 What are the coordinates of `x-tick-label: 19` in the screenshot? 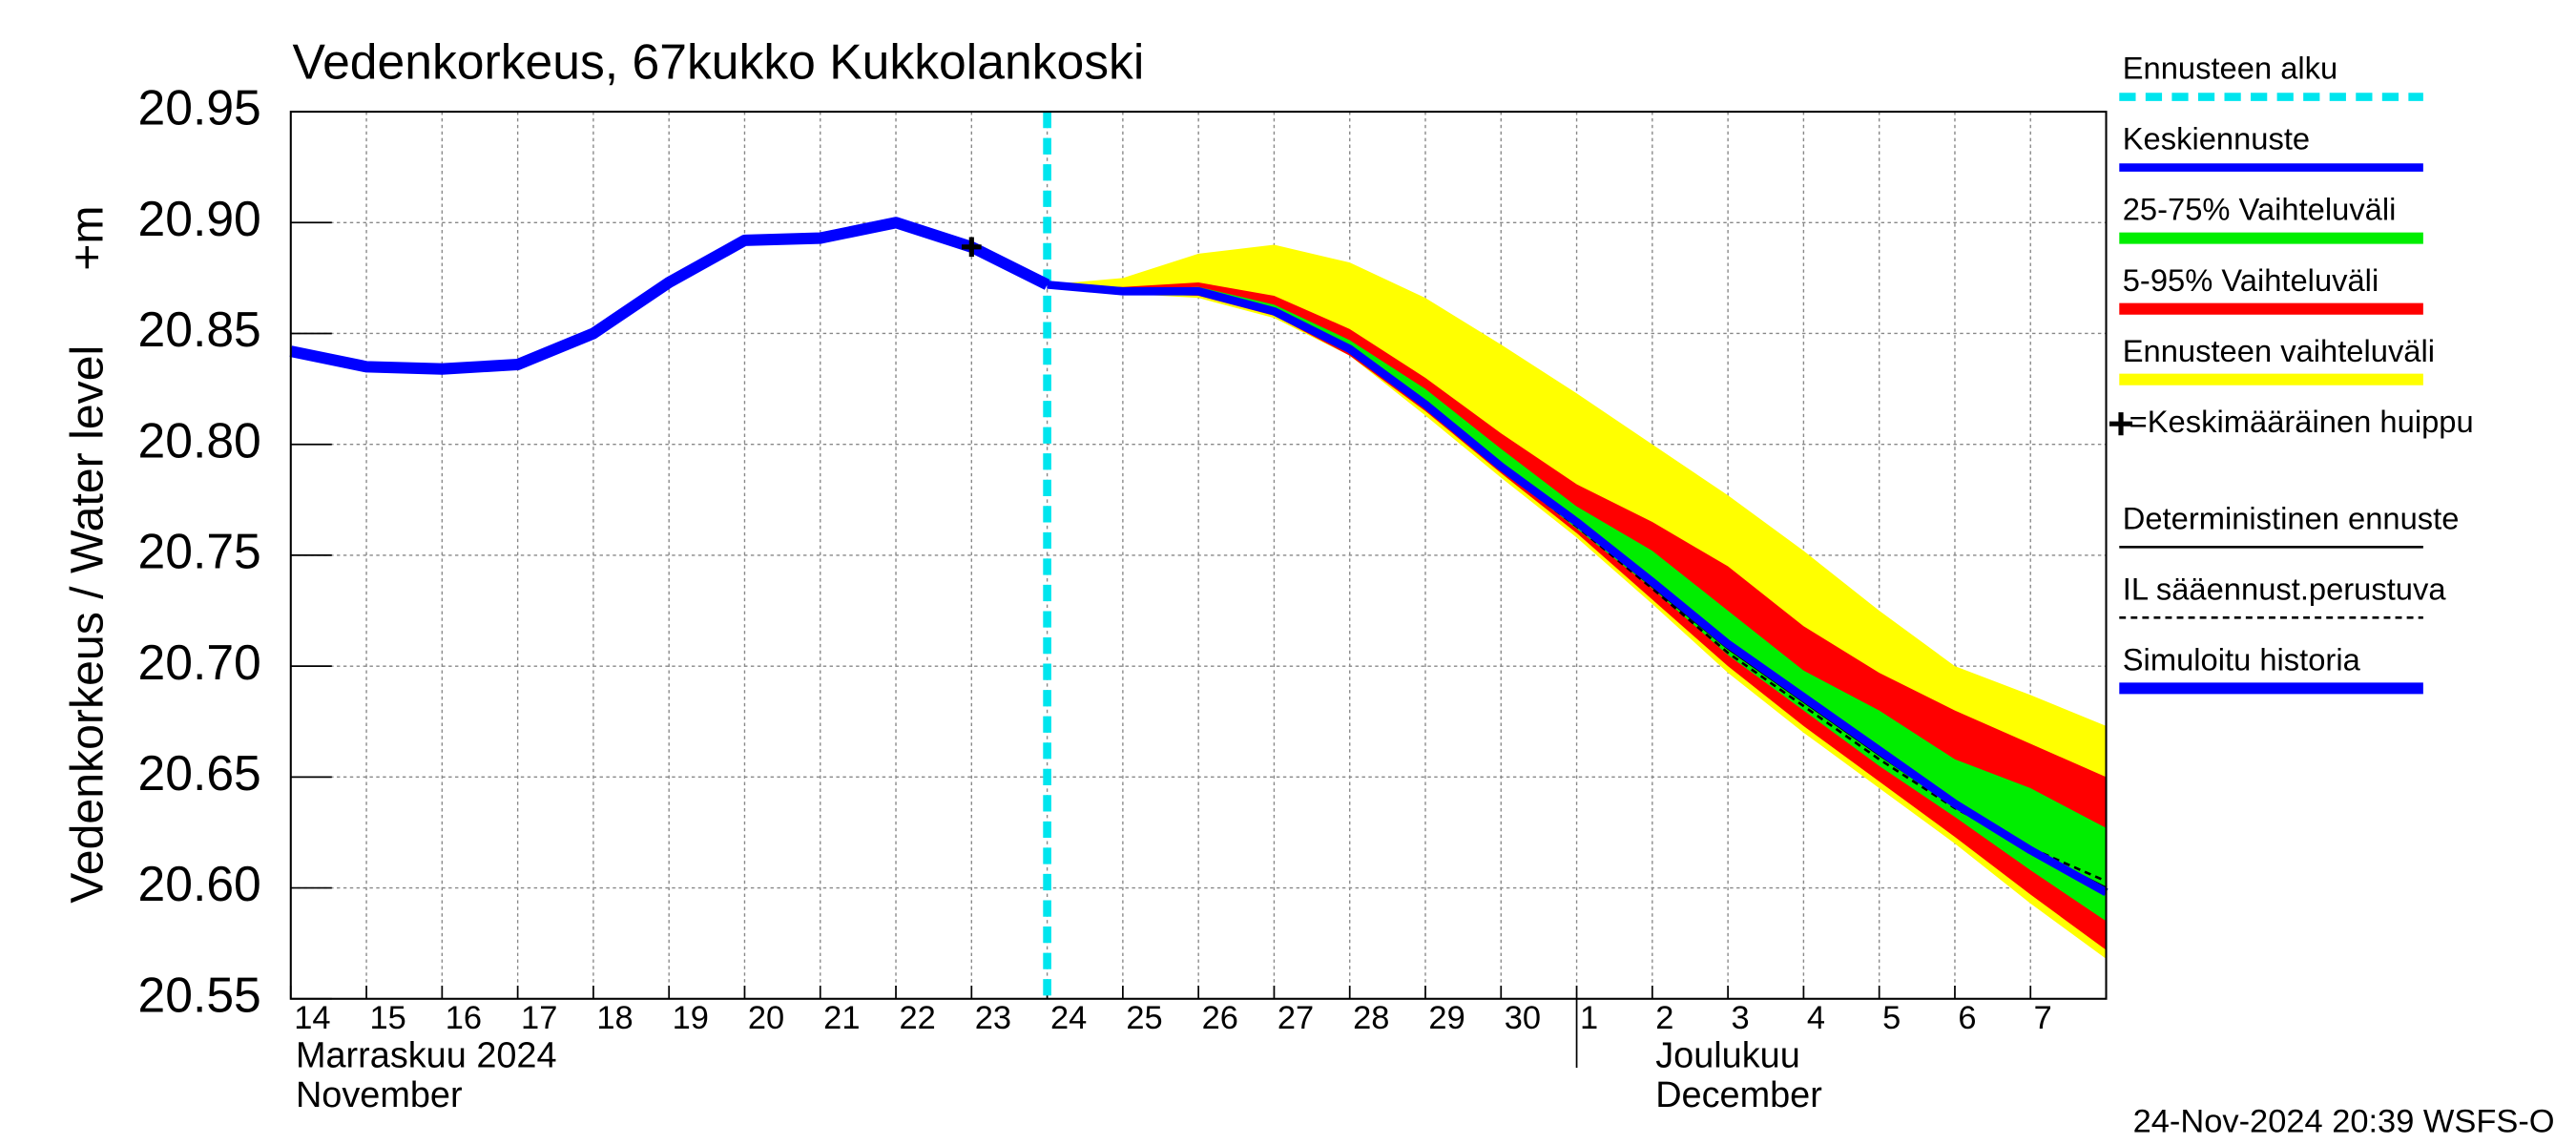 It's located at (691, 1018).